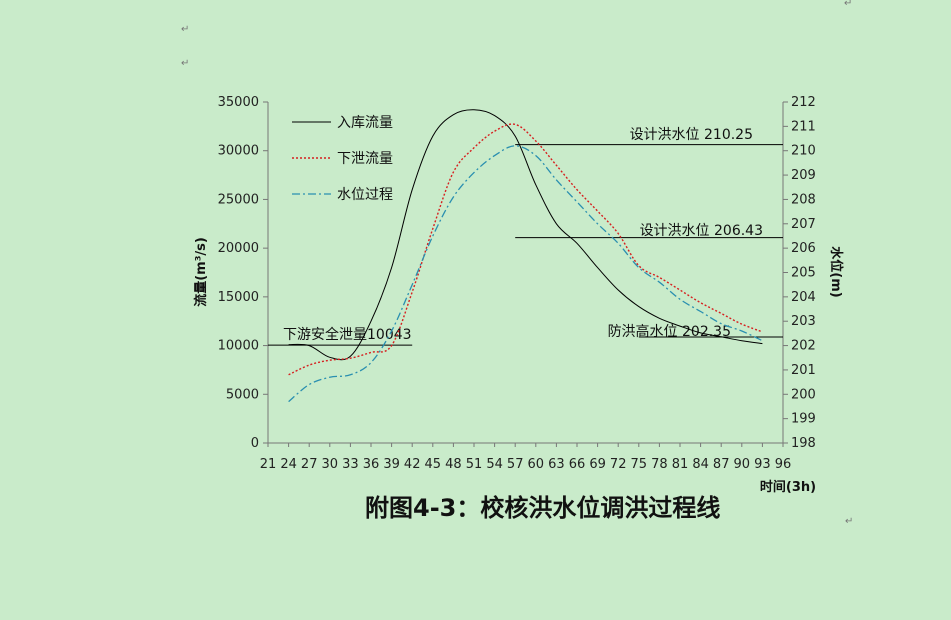 This screenshot has height=620, width=951. Describe the element at coordinates (803, 443) in the screenshot. I see `y2-tick-label: 198` at that location.